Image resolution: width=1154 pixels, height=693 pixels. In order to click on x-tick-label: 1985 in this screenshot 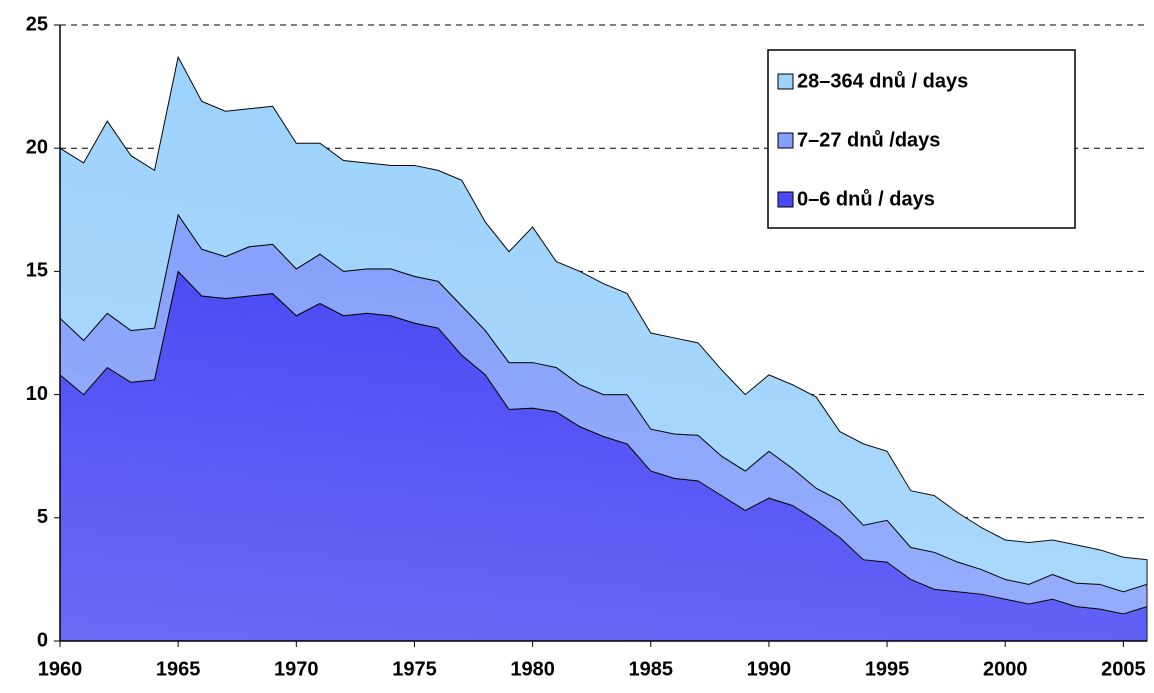, I will do `click(651, 669)`.